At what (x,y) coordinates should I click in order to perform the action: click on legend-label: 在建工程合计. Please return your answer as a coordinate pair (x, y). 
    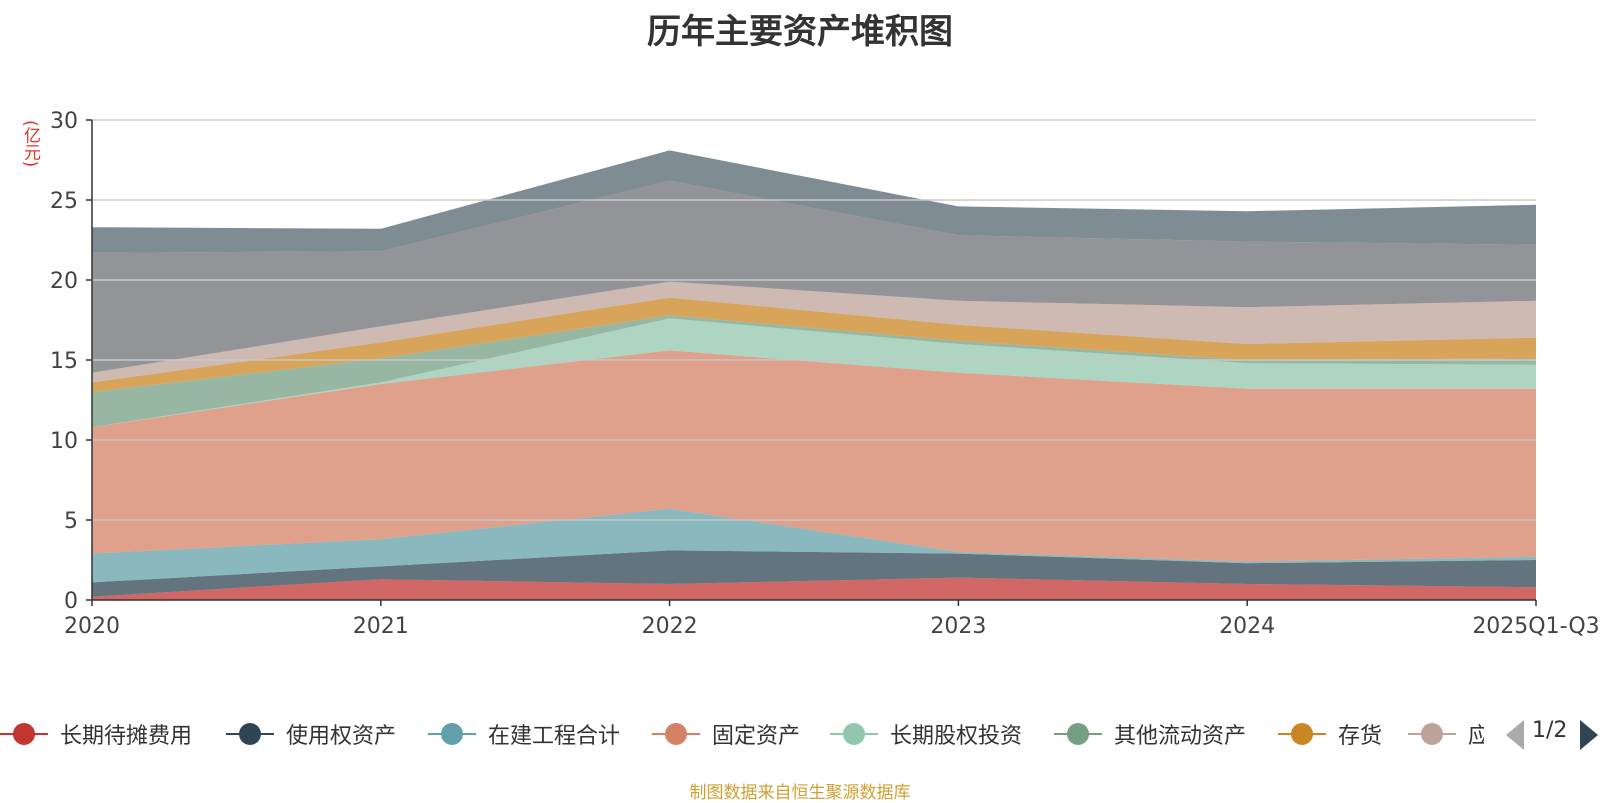
    Looking at the image, I should click on (554, 736).